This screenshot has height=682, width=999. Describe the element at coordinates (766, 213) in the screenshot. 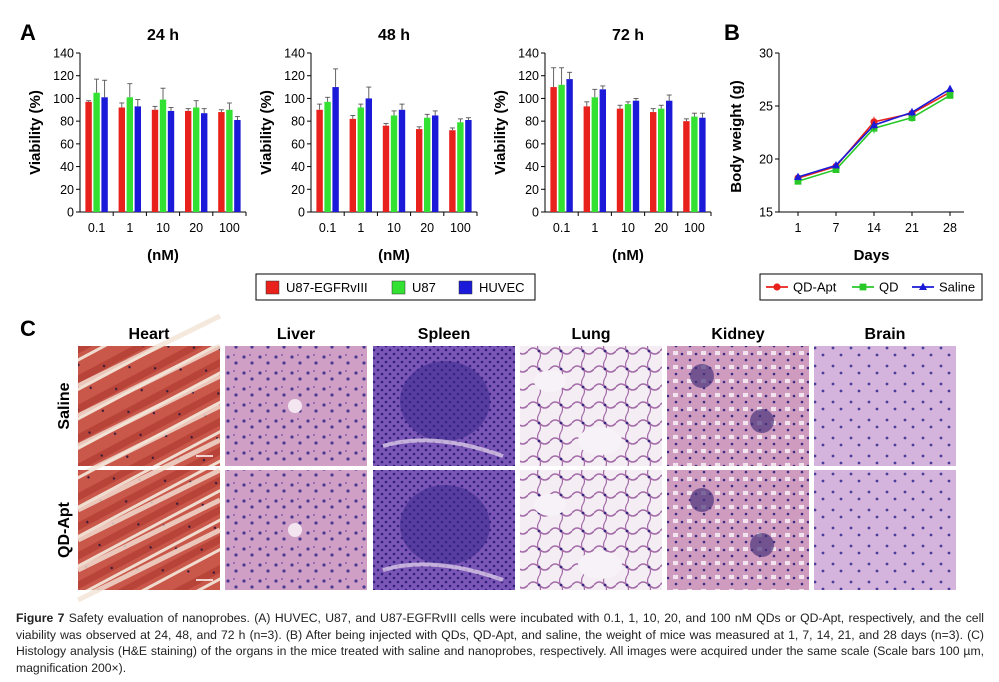

I see `y-tick-label: 15` at that location.